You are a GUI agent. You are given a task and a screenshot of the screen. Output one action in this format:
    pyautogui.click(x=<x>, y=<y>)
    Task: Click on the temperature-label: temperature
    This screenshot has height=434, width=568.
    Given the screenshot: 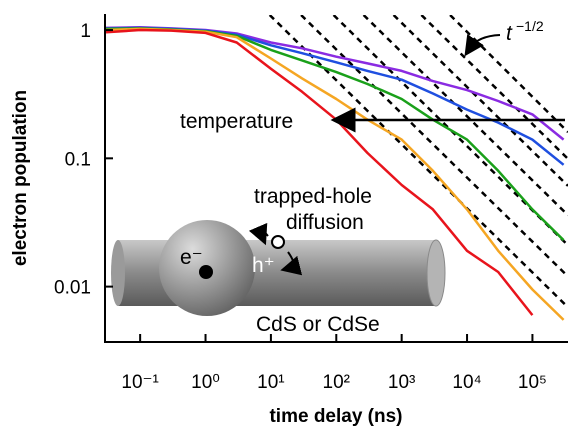 What is the action you would take?
    pyautogui.click(x=236, y=121)
    